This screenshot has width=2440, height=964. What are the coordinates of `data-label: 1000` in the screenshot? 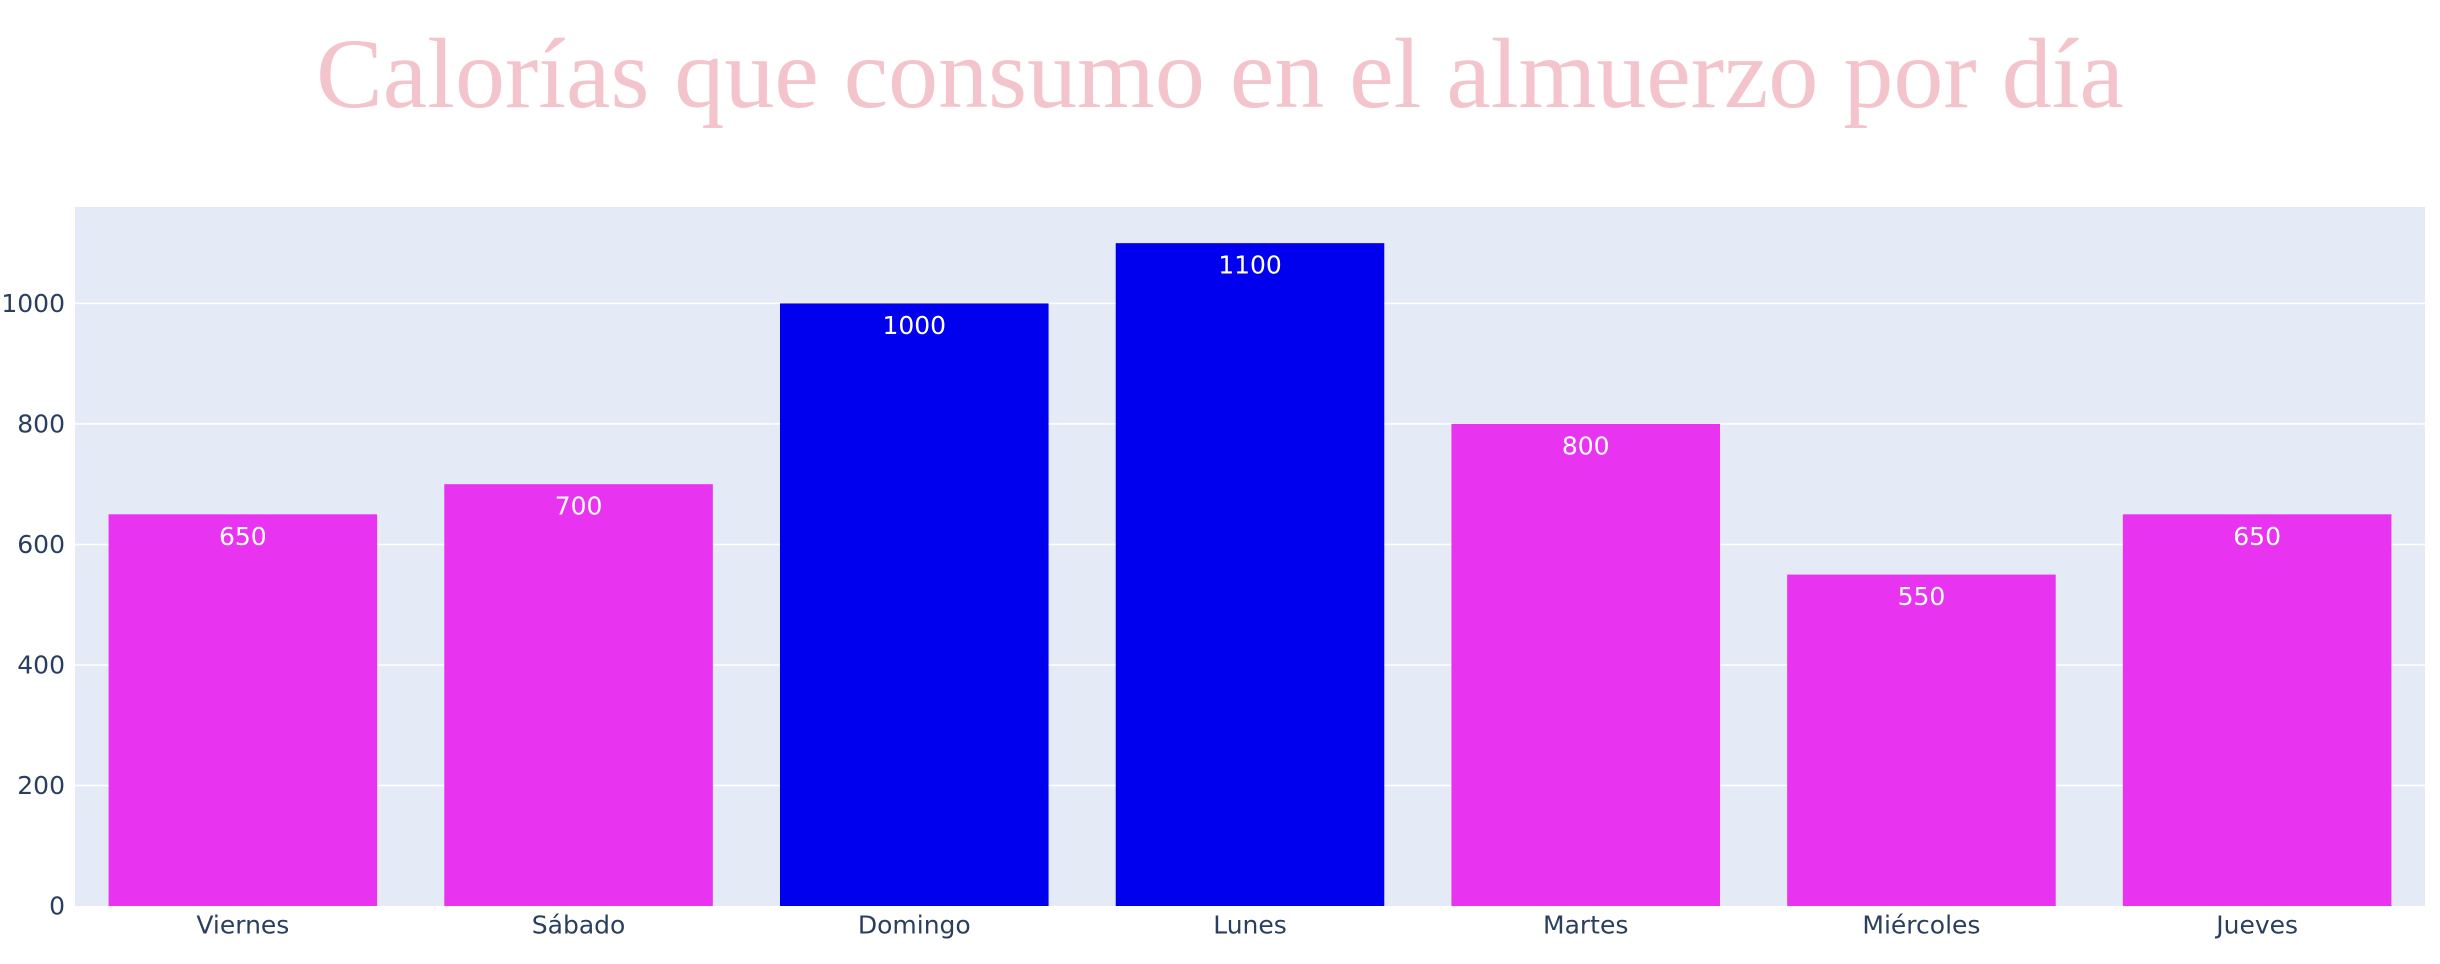 It's located at (914, 325).